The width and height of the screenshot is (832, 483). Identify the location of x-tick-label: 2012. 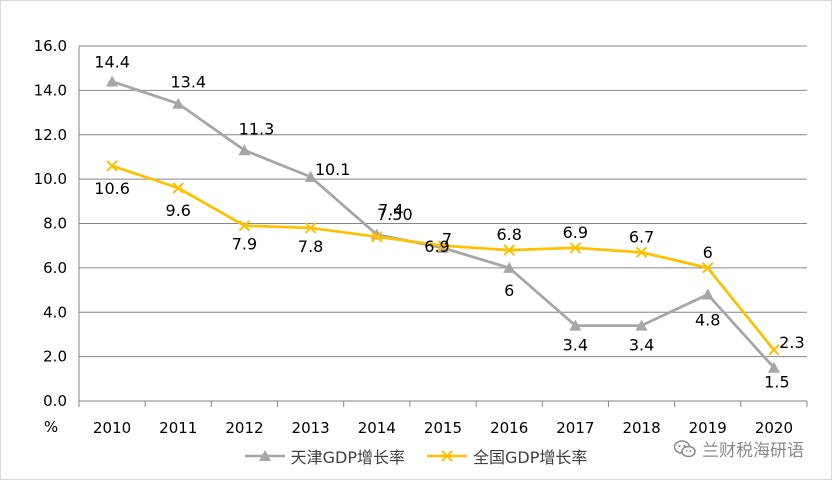
(244, 428).